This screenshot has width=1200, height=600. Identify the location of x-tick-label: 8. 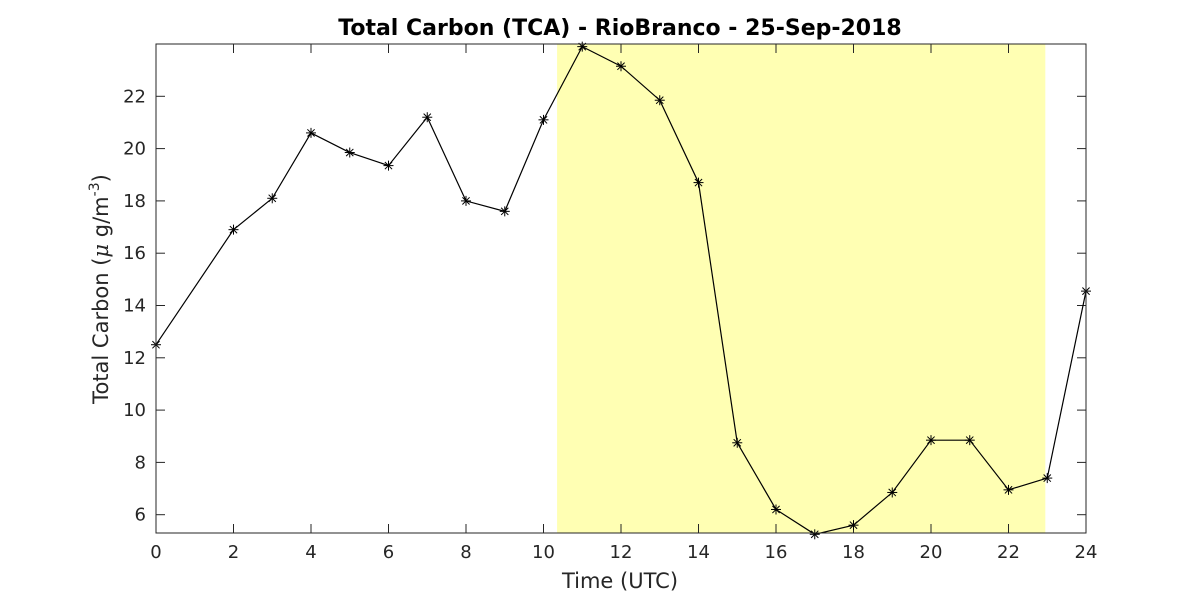
(465, 552).